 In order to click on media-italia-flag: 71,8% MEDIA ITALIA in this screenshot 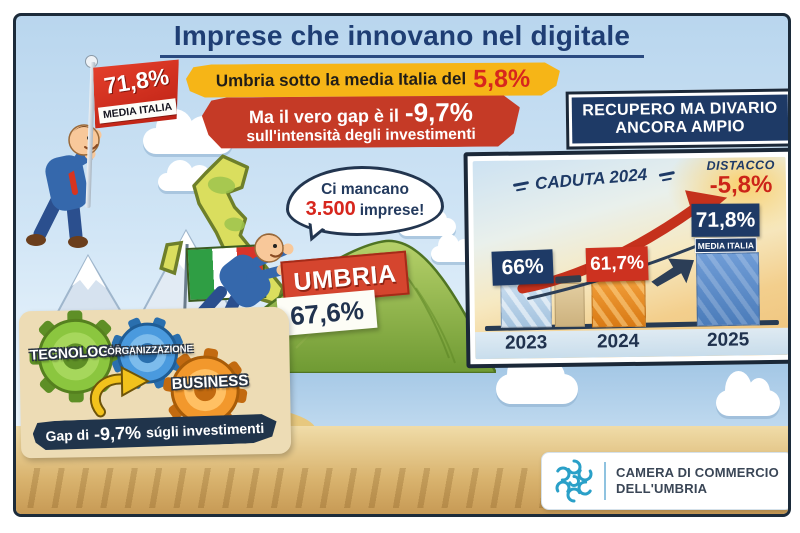, I will do `click(137, 94)`.